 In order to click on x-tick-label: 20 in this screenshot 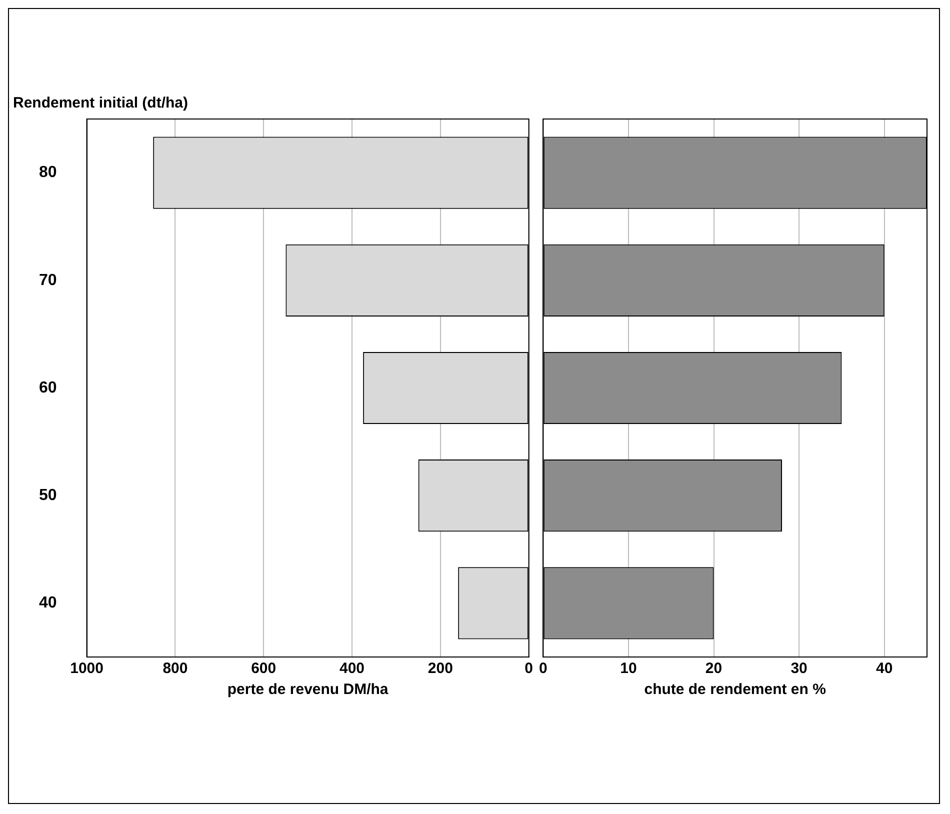, I will do `click(713, 669)`.